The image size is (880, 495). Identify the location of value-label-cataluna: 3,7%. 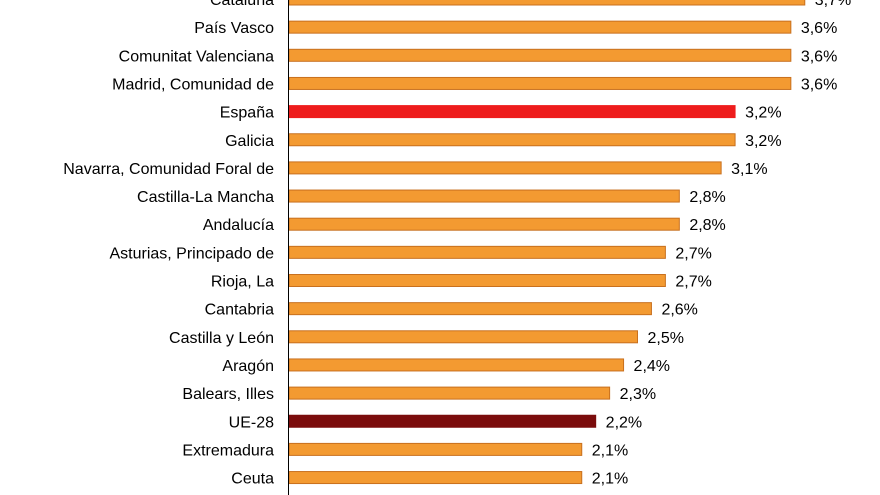
(833, 4).